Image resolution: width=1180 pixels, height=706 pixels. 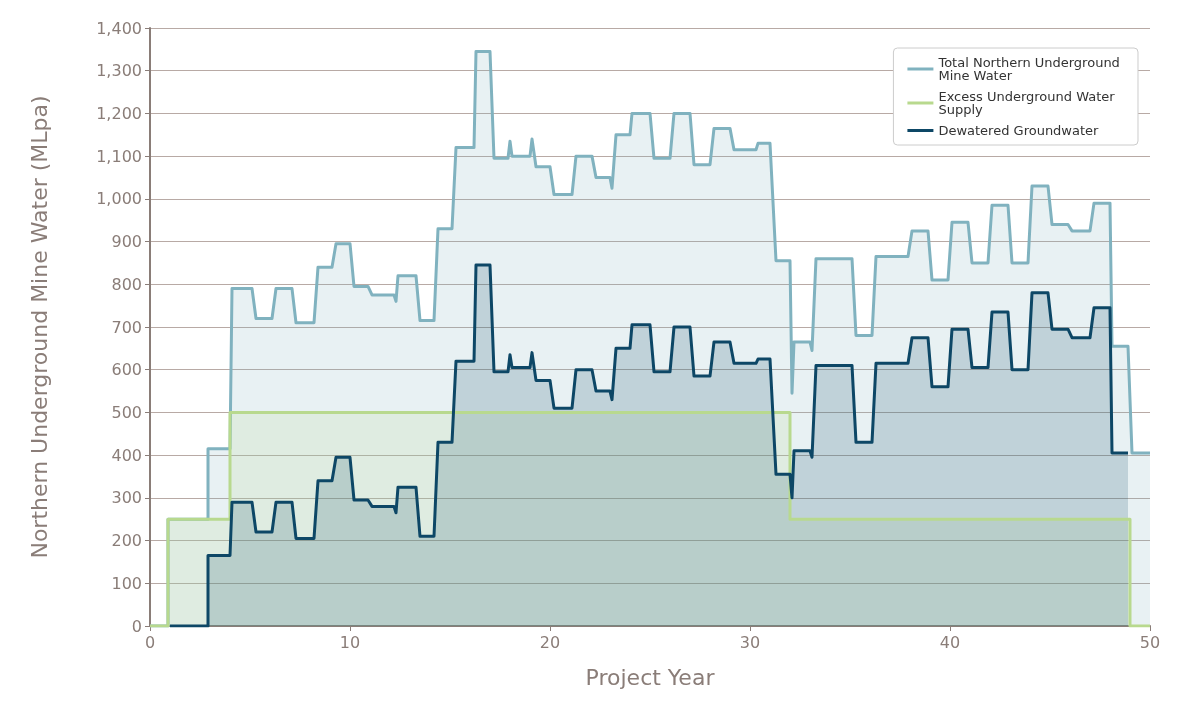 What do you see at coordinates (126, 242) in the screenshot?
I see `y-tick-label: 900` at bounding box center [126, 242].